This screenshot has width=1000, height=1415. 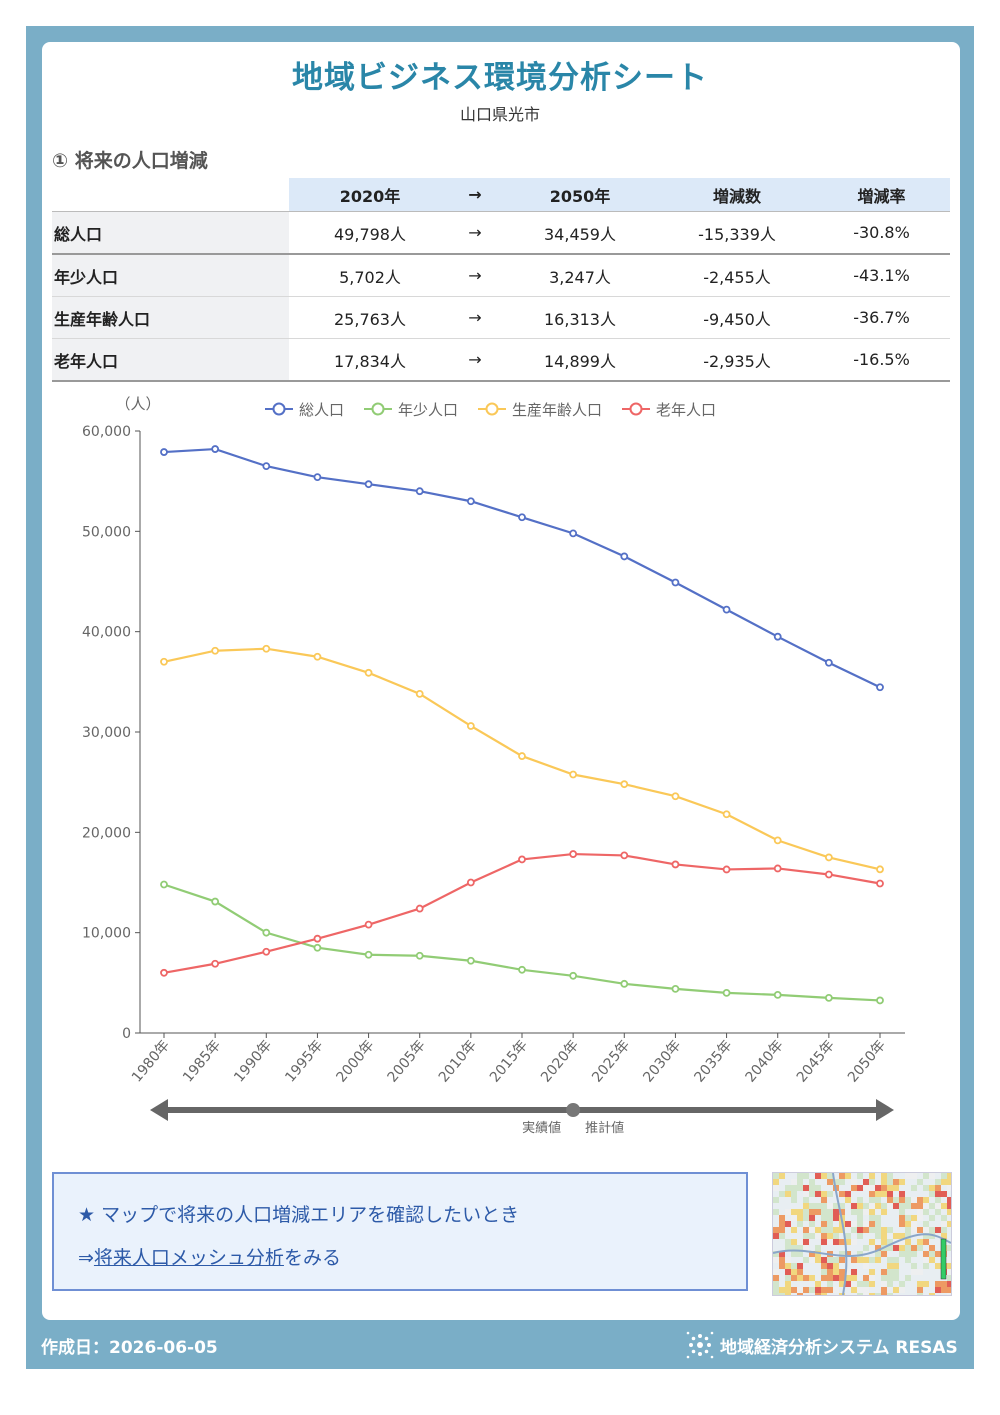 What do you see at coordinates (580, 233) in the screenshot?
I see `cell-2050: 34,459人` at bounding box center [580, 233].